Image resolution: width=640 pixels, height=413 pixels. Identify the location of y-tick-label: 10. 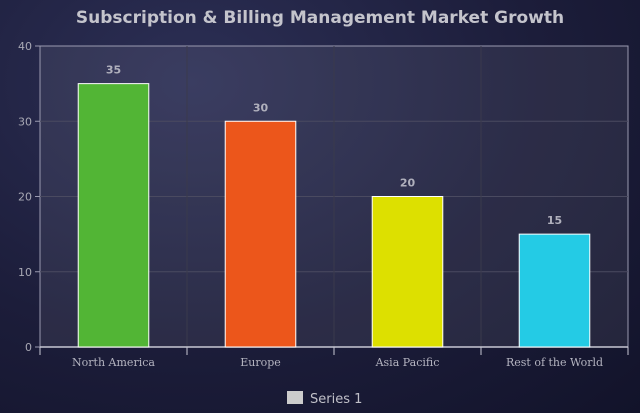
(25, 272).